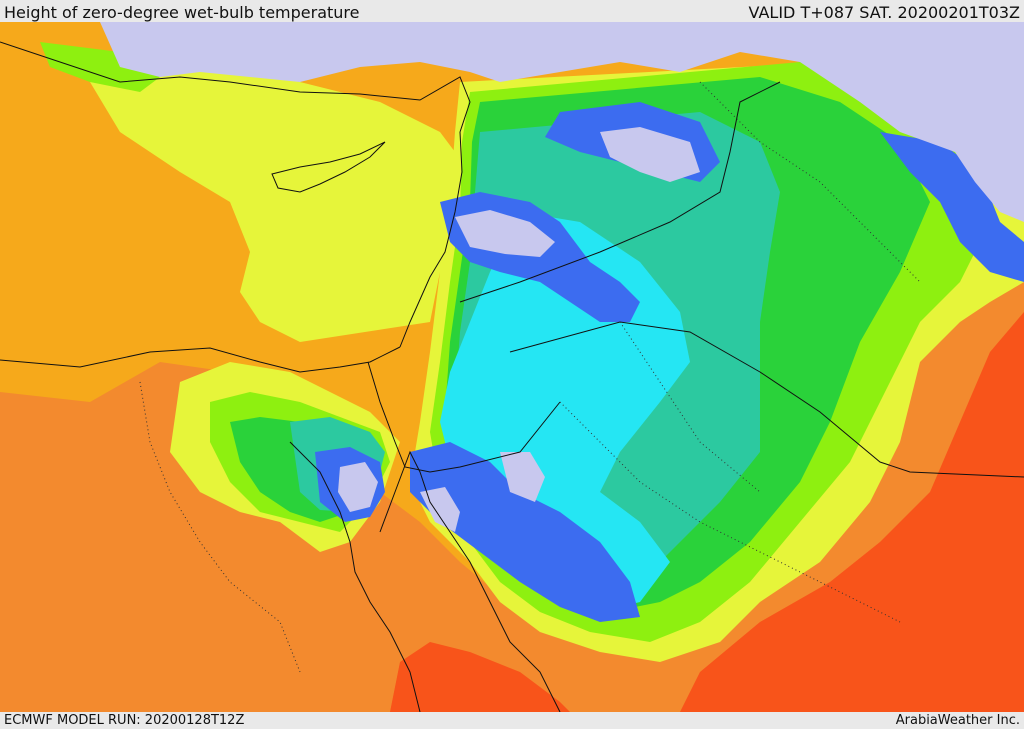 This screenshot has height=729, width=1024. Describe the element at coordinates (464, 417) in the screenshot. I see `border-egypt-sudan-sinai` at that location.